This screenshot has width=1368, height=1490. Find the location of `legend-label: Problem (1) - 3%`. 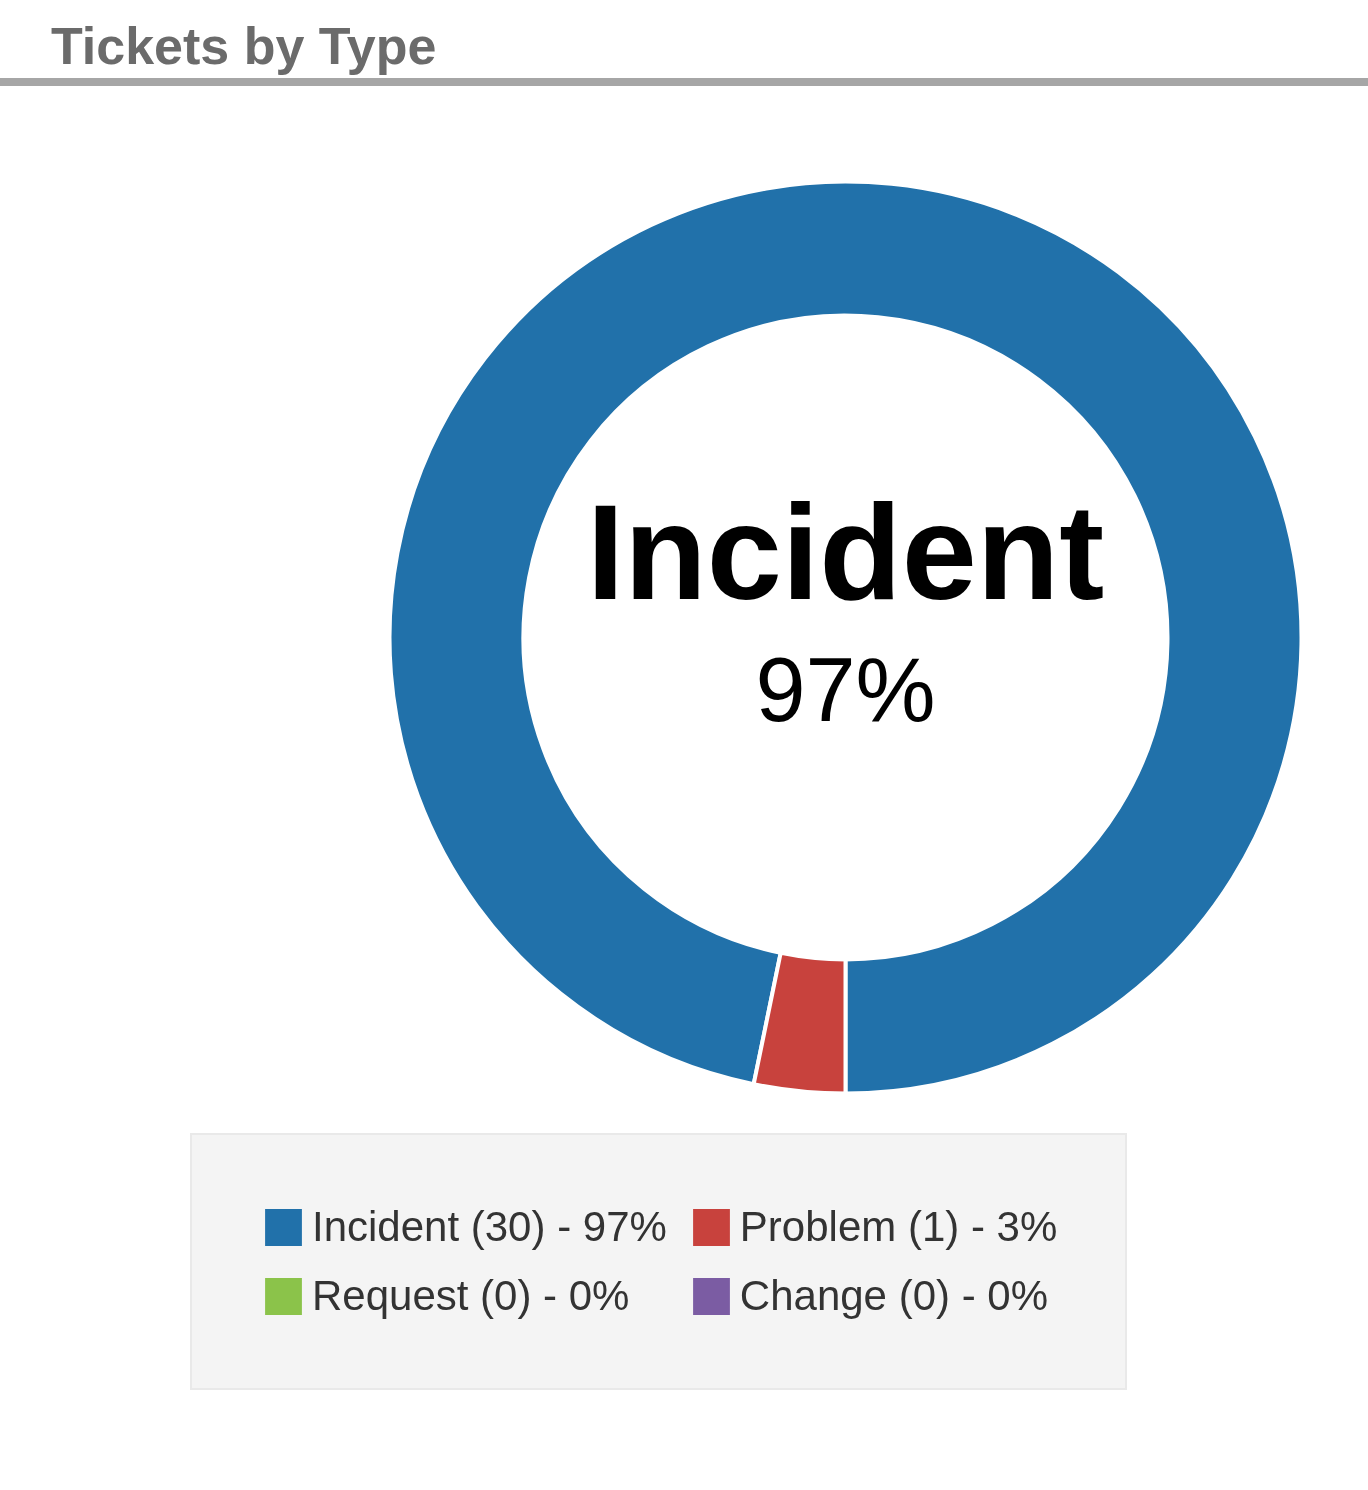

legend-label: Problem (1) - 3% is located at coordinates (898, 1227).